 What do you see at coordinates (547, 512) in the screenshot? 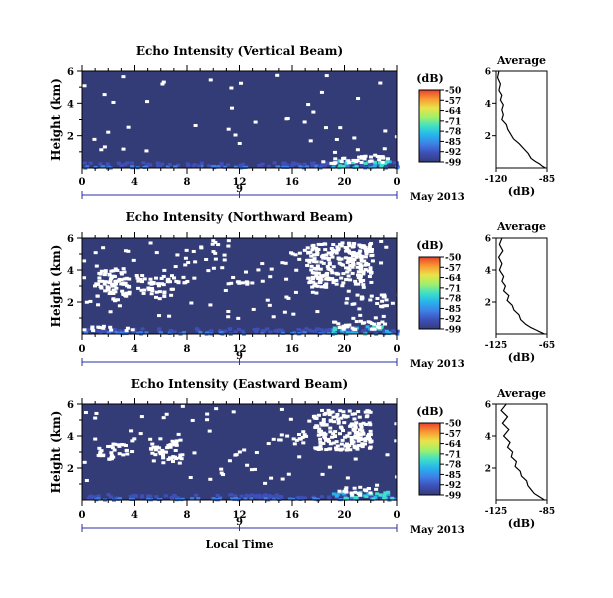
I see `average-x-tick-label: -85` at bounding box center [547, 512].